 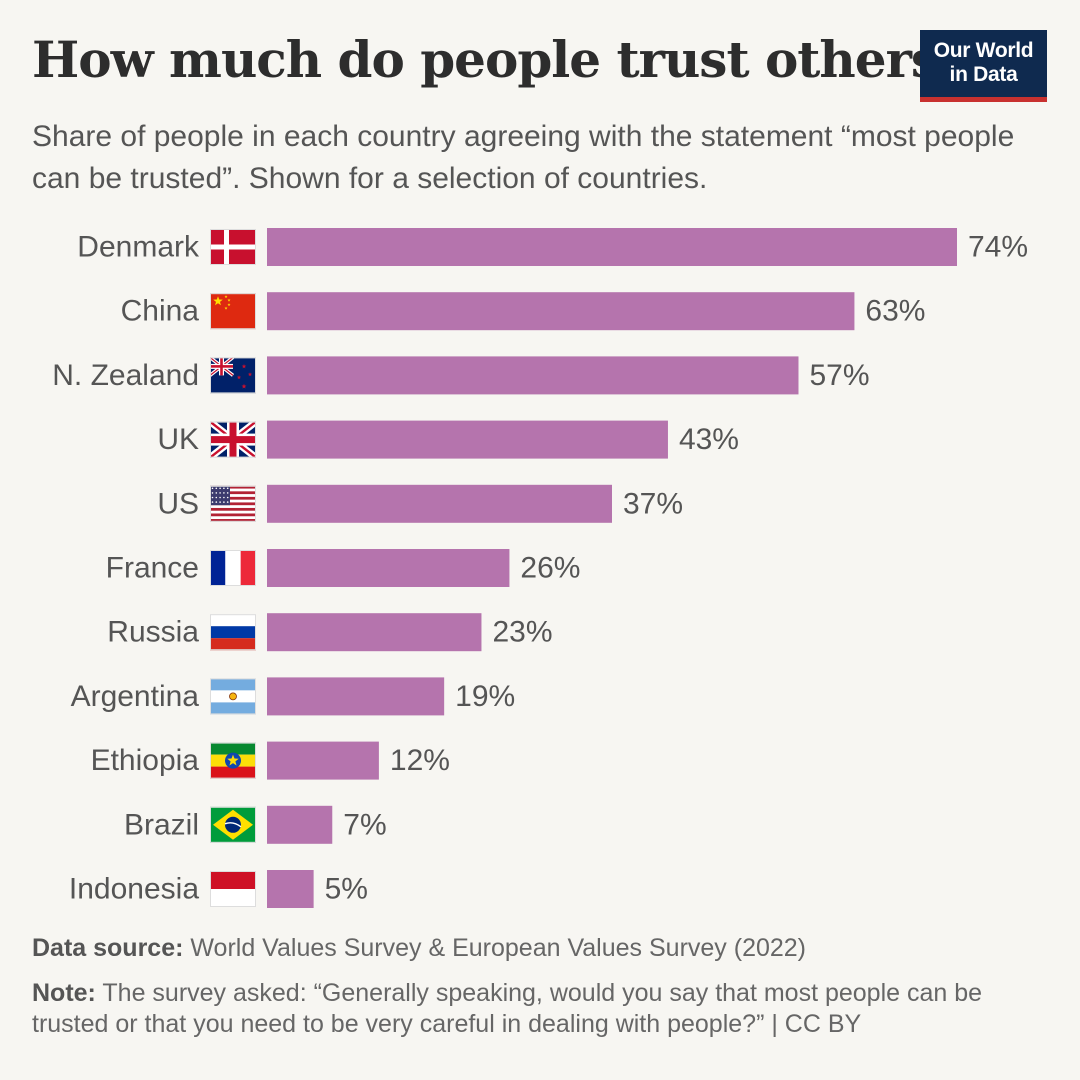 I want to click on data-label: 23%, so click(x=522, y=632).